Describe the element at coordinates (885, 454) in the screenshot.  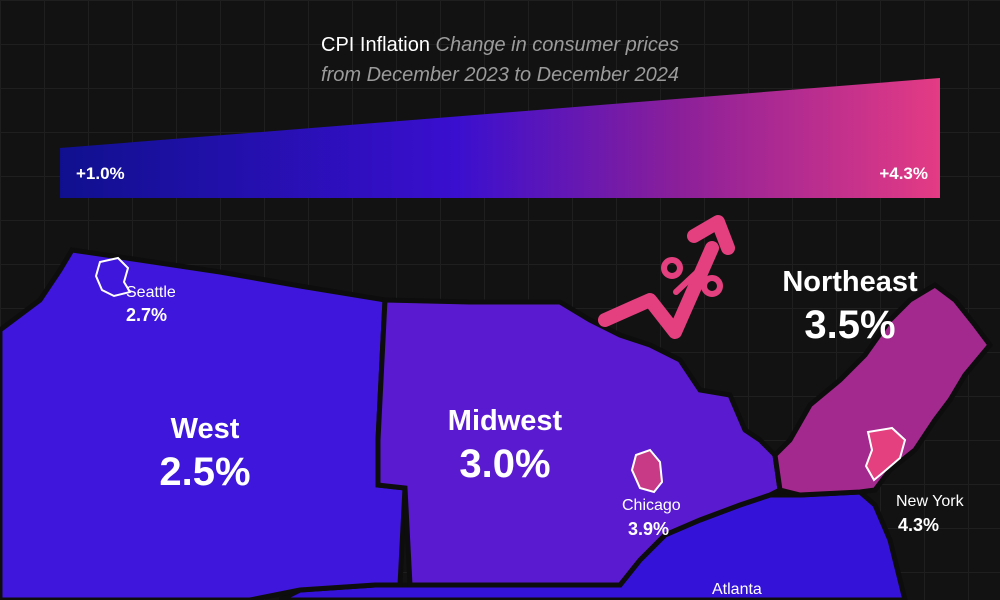
I see `new-york-area-shape` at that location.